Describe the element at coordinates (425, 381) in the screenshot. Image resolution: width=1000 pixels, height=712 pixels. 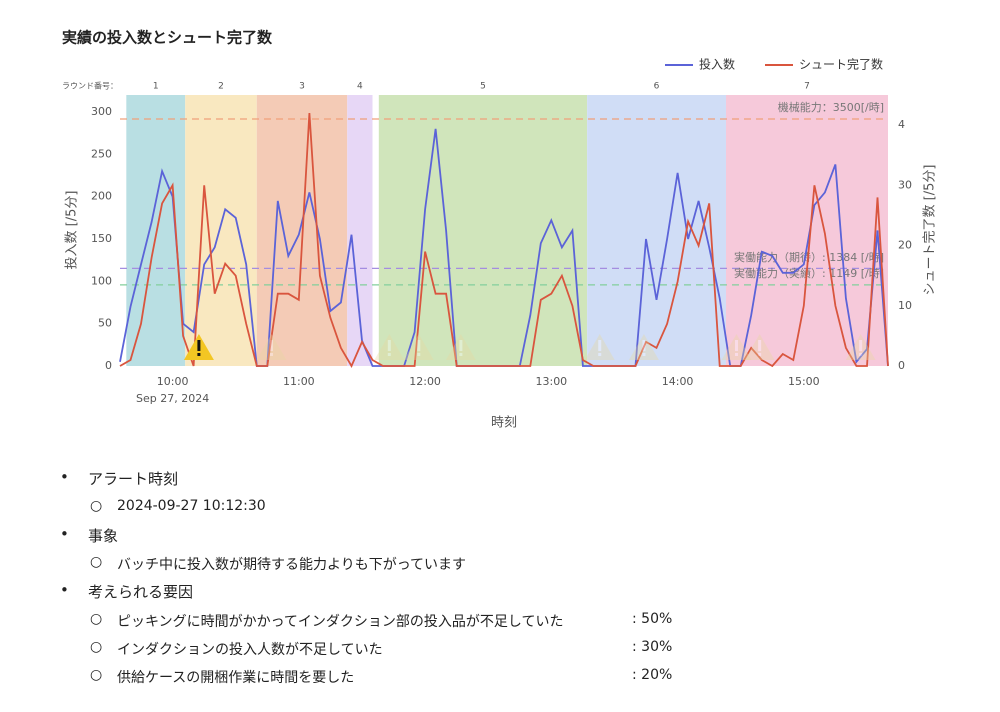
I see `x-tick-label: 12:00` at that location.